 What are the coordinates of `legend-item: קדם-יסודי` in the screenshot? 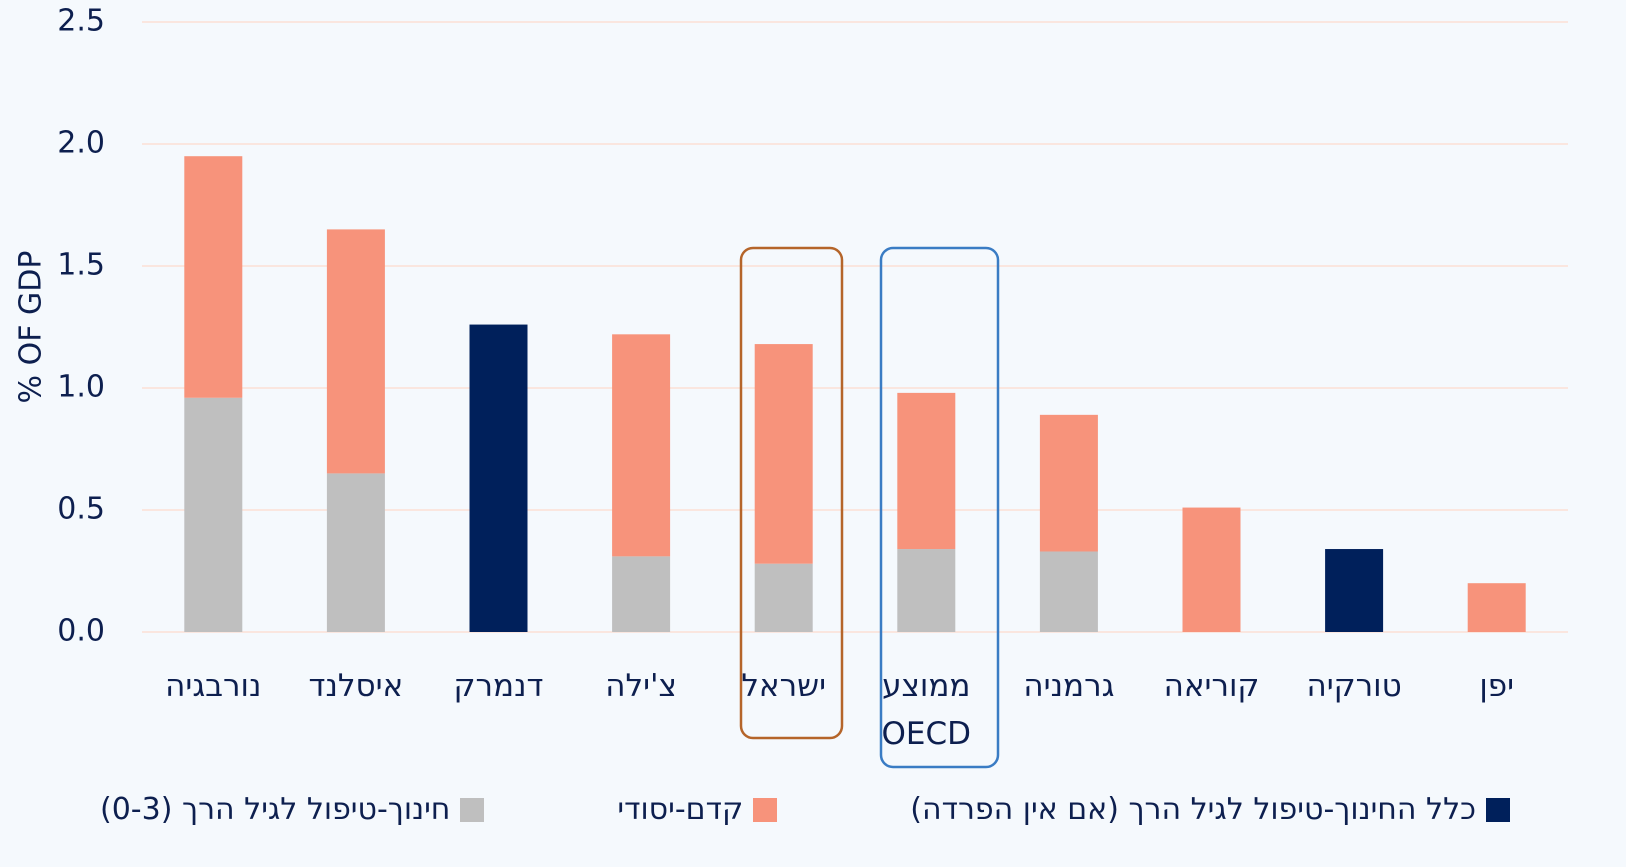 It's located at (697, 809).